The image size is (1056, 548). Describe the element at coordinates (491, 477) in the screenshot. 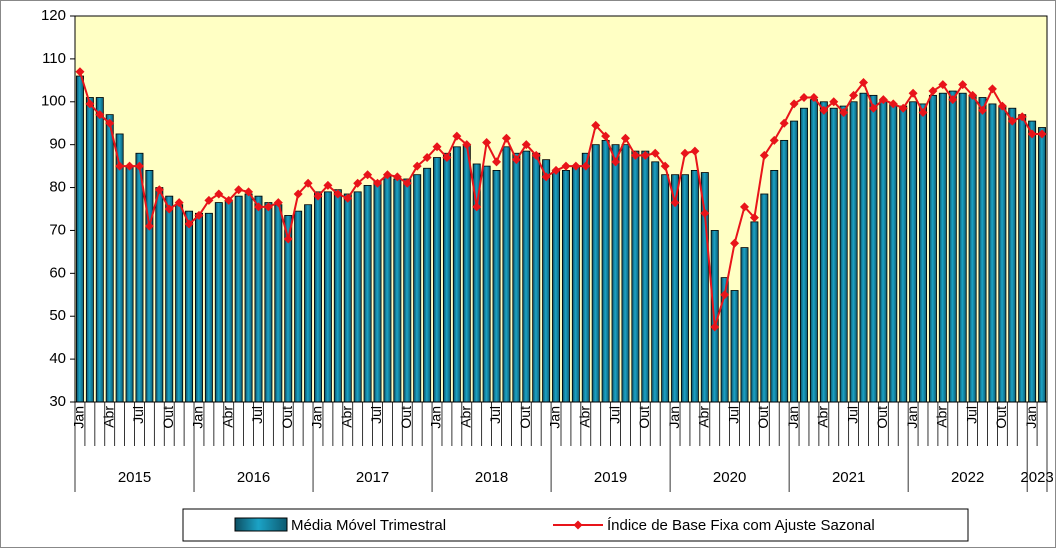

I see `year-label: 2018` at that location.